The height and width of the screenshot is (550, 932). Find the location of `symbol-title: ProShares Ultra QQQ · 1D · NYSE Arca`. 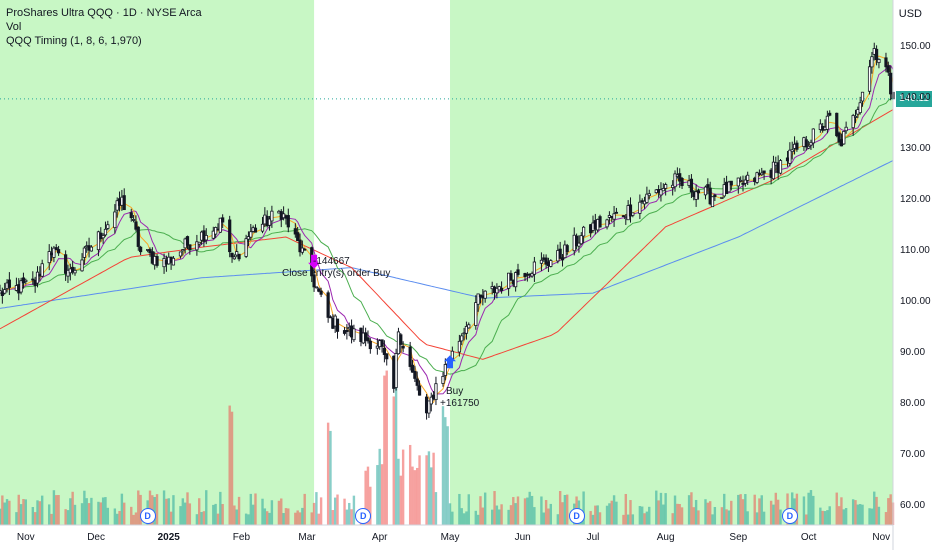

symbol-title: ProShares Ultra QQQ · 1D · NYSE Arca is located at coordinates (104, 13).